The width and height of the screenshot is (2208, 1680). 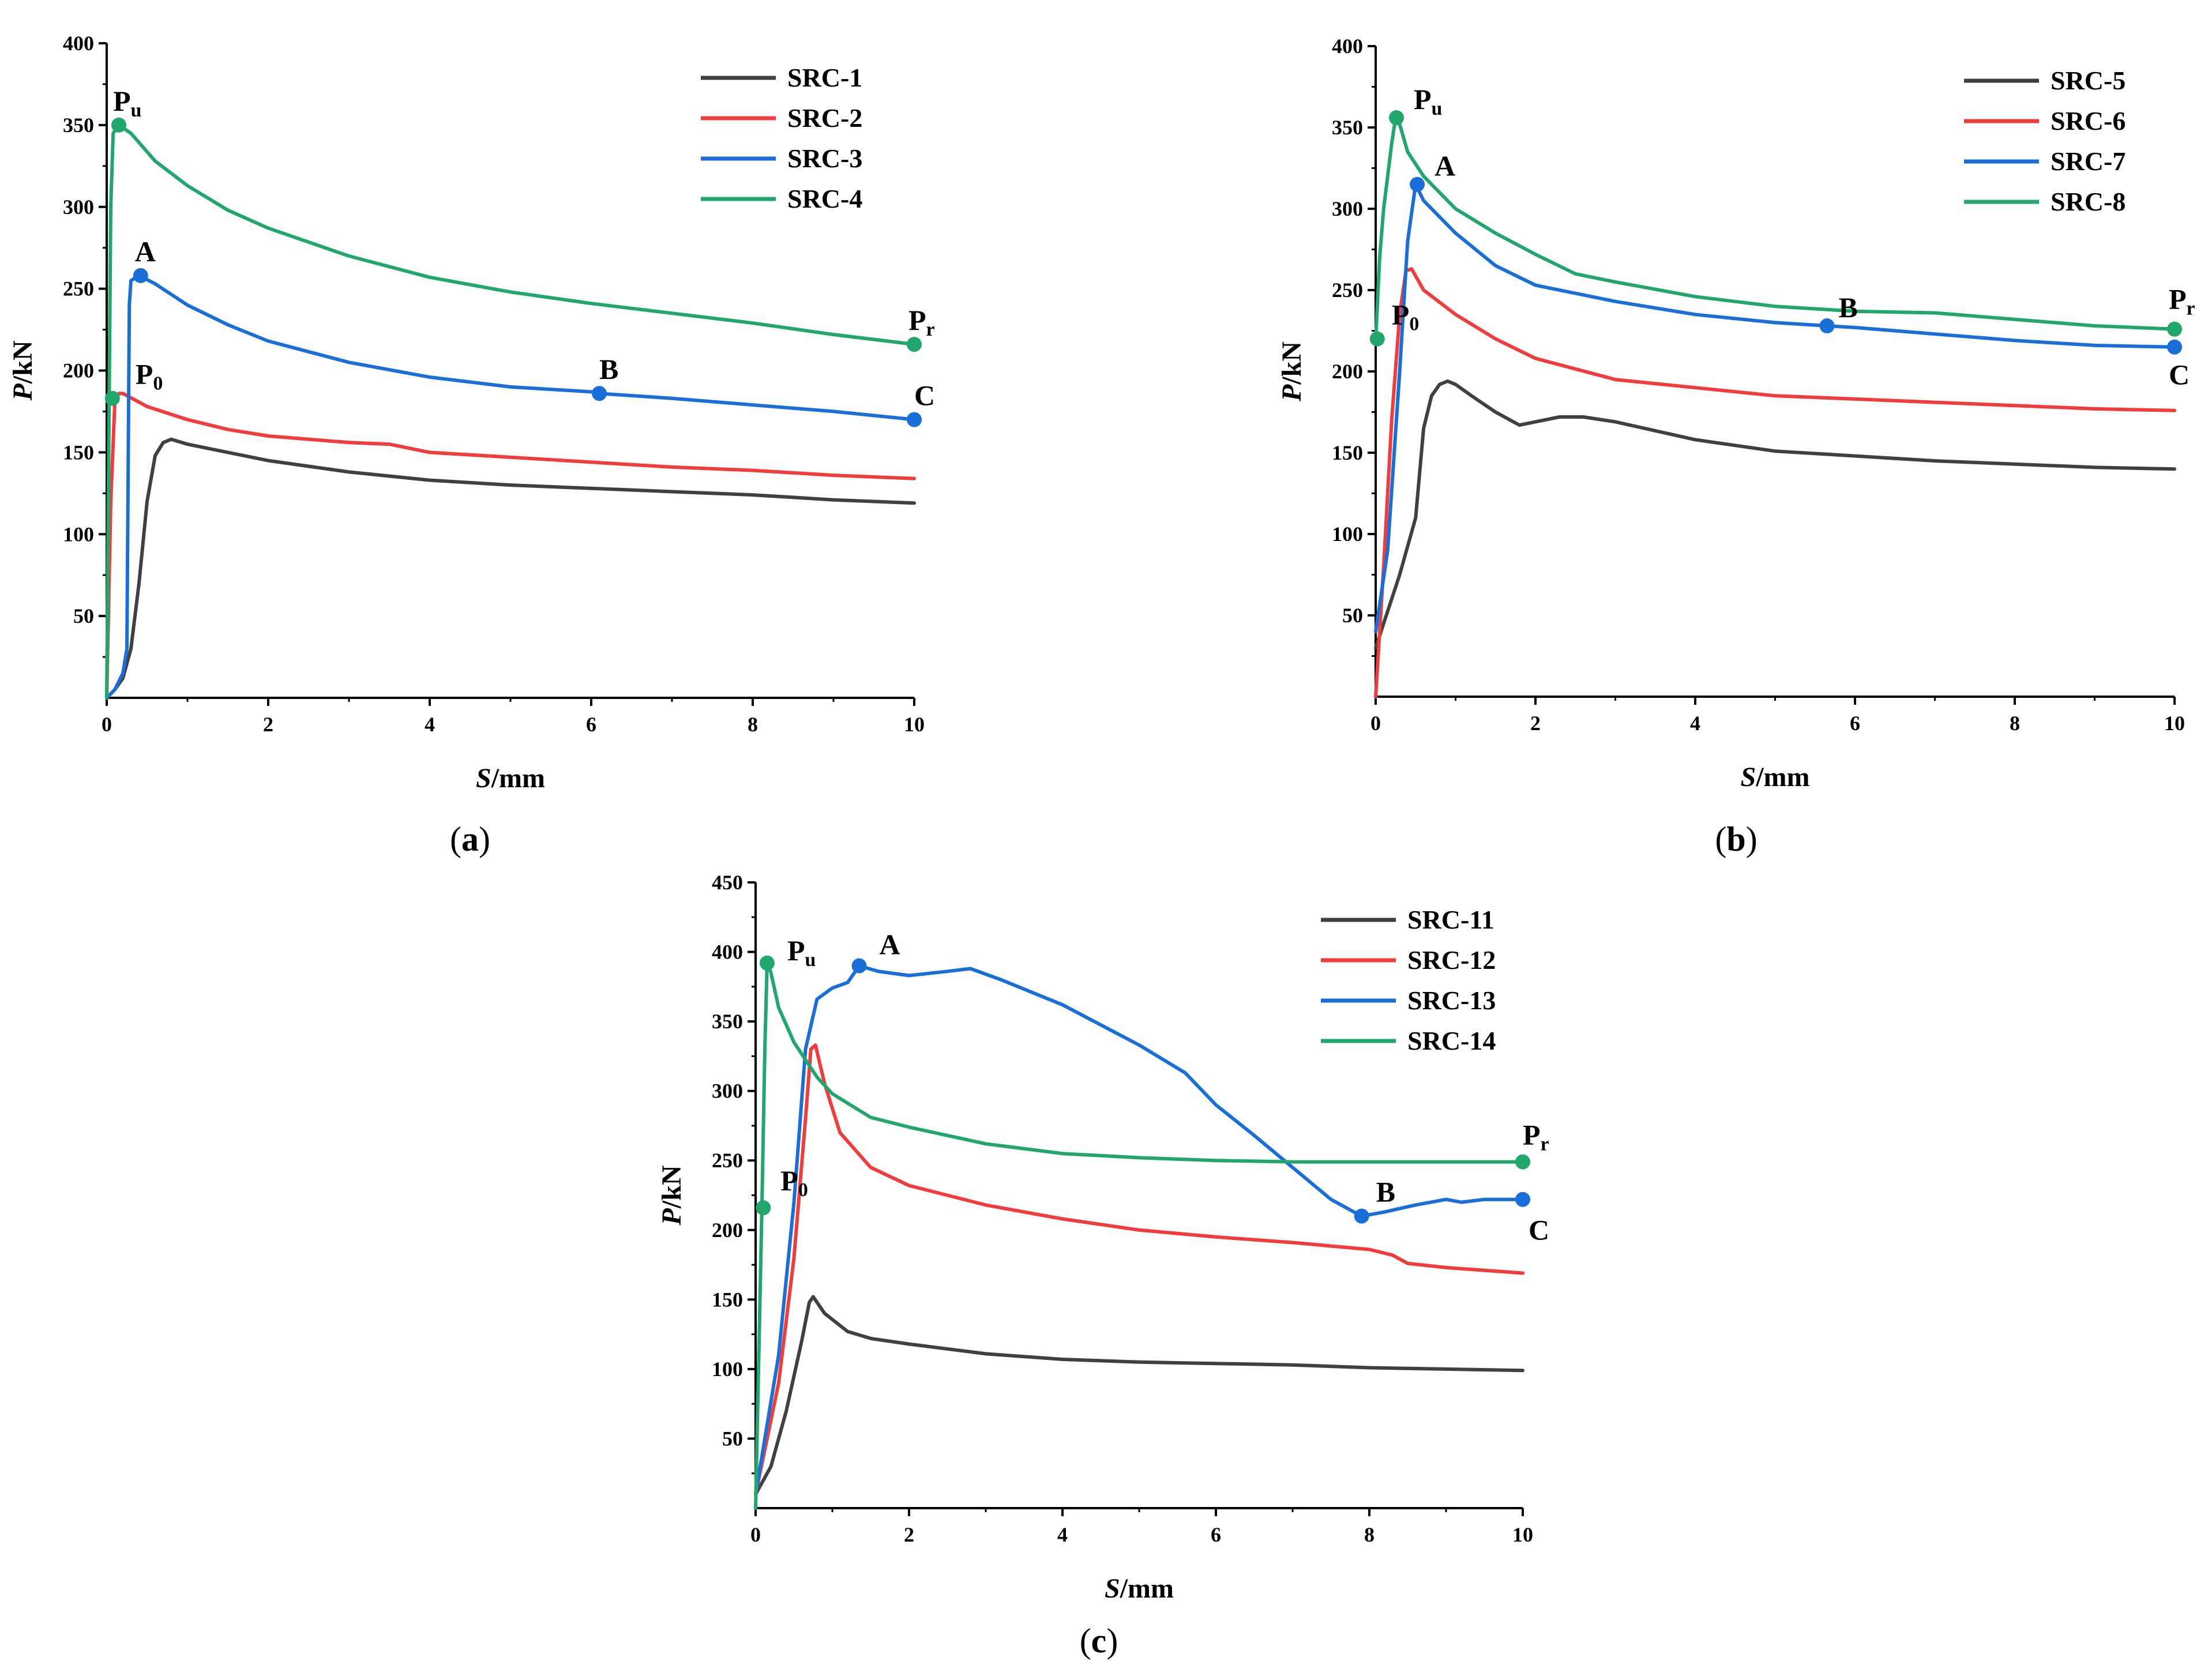 I want to click on legend-label: SRC-2, so click(x=824, y=118).